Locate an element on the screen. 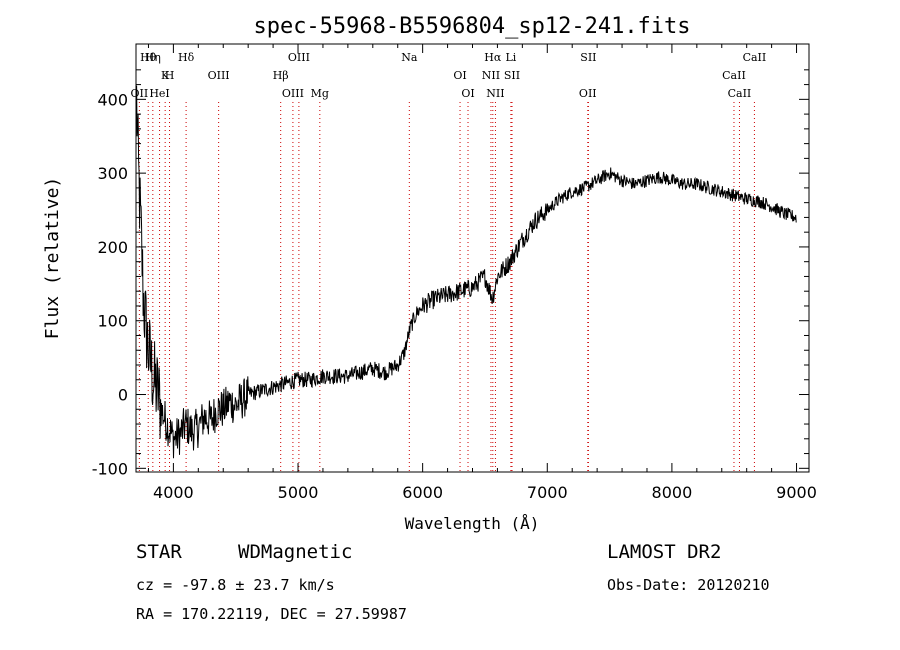 This screenshot has width=900, height=650. x-tick-label: 6000 is located at coordinates (422, 492).